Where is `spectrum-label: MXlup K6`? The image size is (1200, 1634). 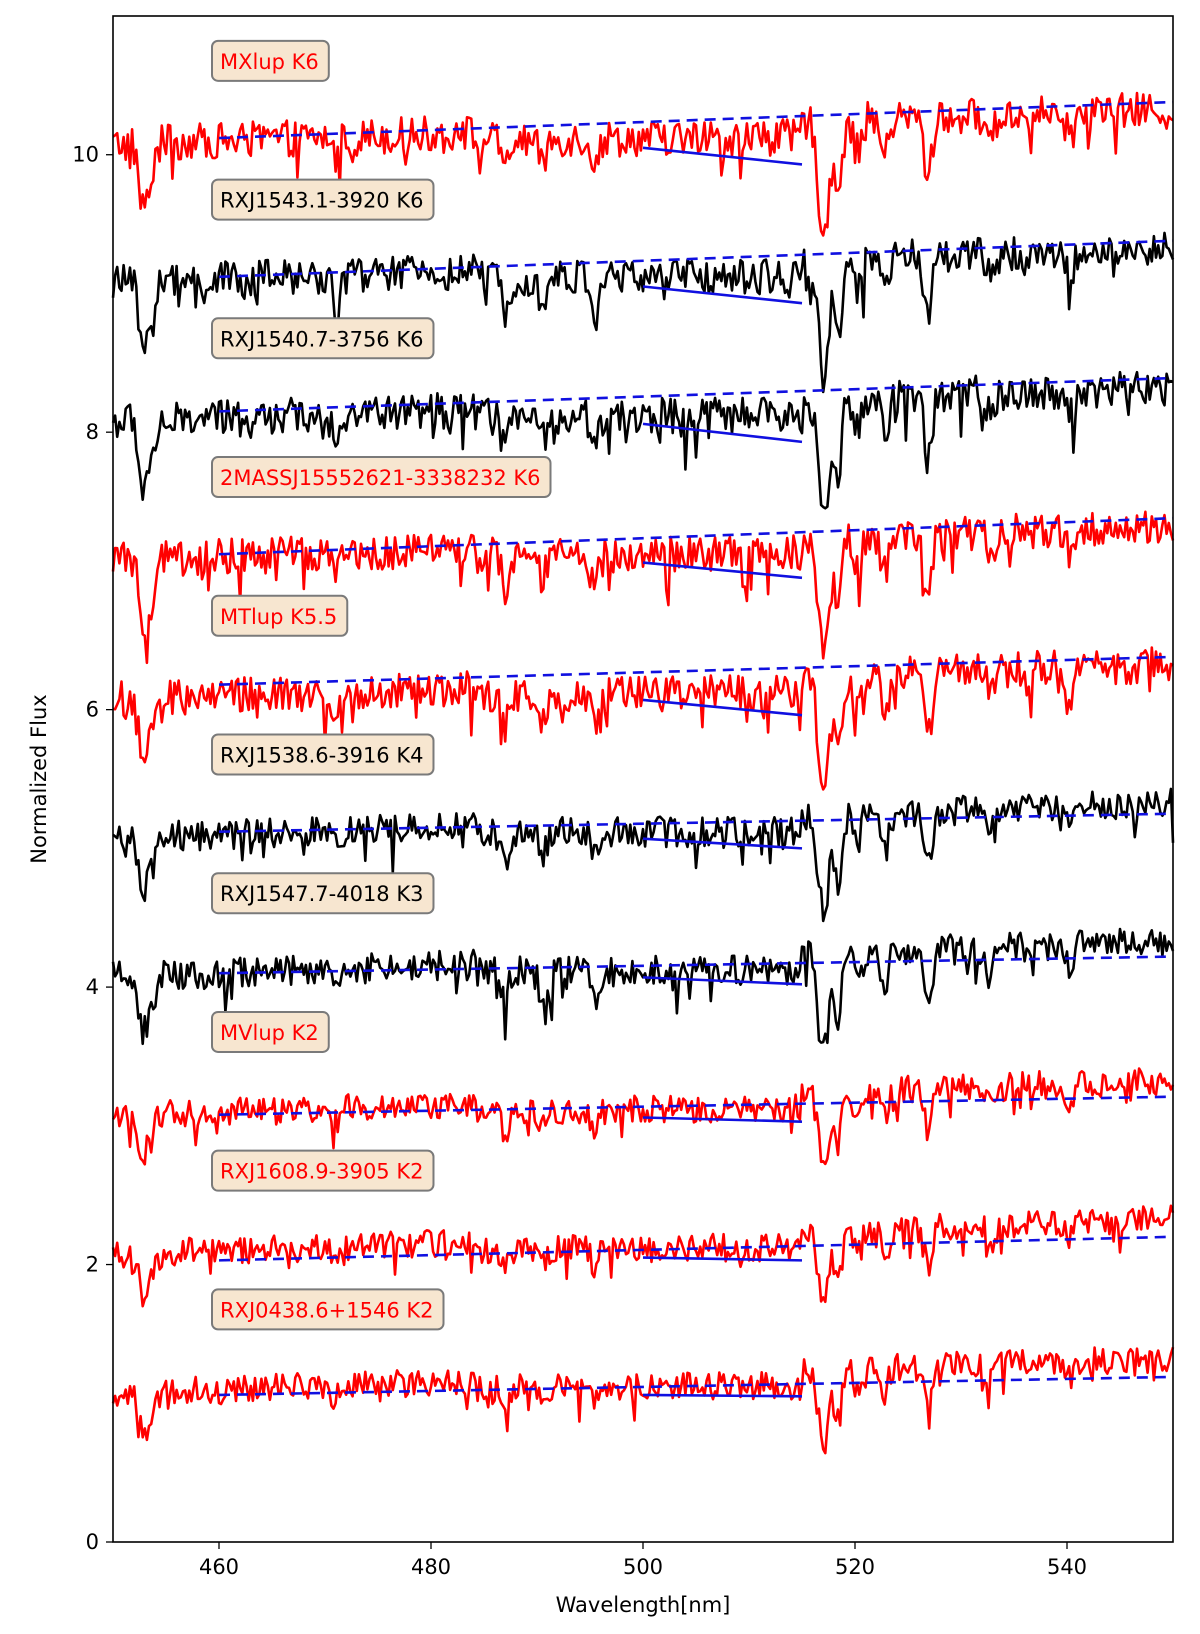
spectrum-label: MXlup K6 is located at coordinates (269, 62).